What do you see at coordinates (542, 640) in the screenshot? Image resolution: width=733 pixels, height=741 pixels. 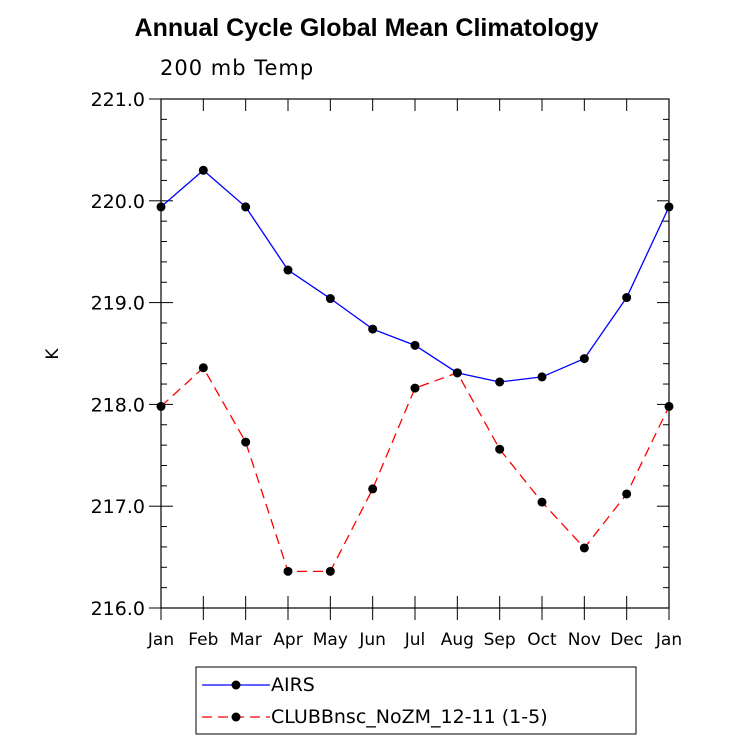 I see `x-tick-label: Oct` at bounding box center [542, 640].